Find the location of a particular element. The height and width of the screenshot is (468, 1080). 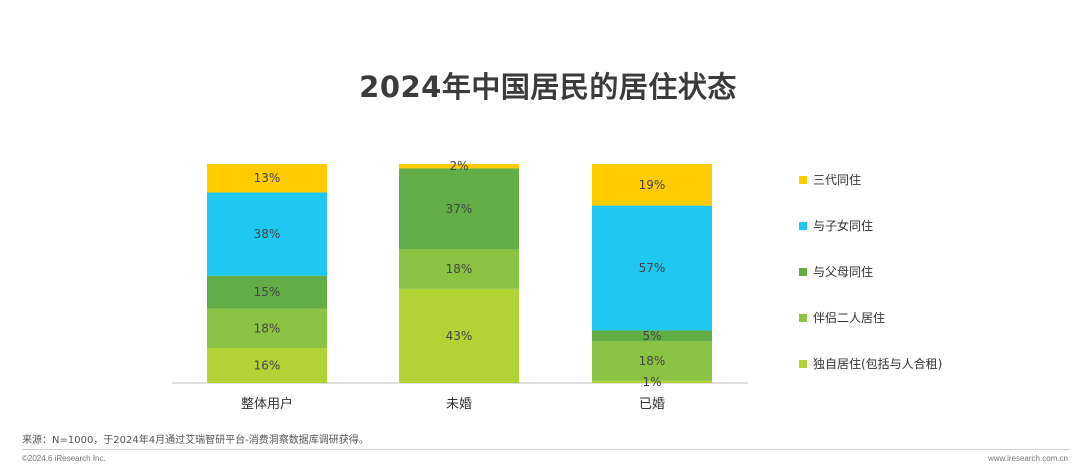

x-tick-label: 整体用户 is located at coordinates (267, 404).